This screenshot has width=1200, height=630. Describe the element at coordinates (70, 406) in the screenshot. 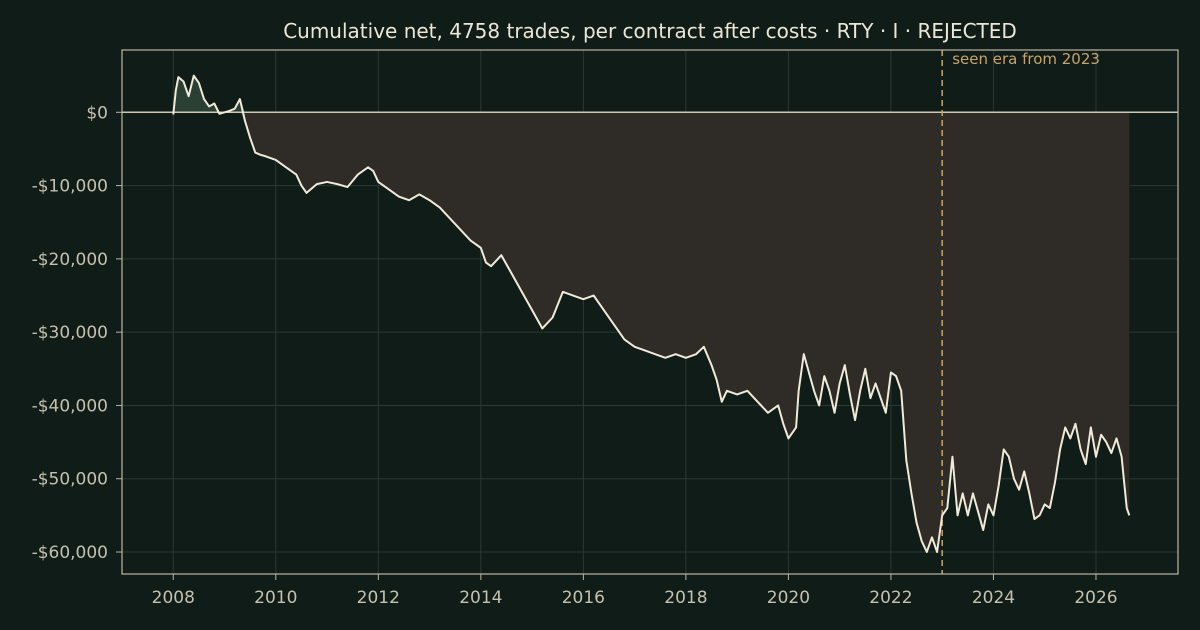

I see `y-tick-label: -$40,000` at that location.